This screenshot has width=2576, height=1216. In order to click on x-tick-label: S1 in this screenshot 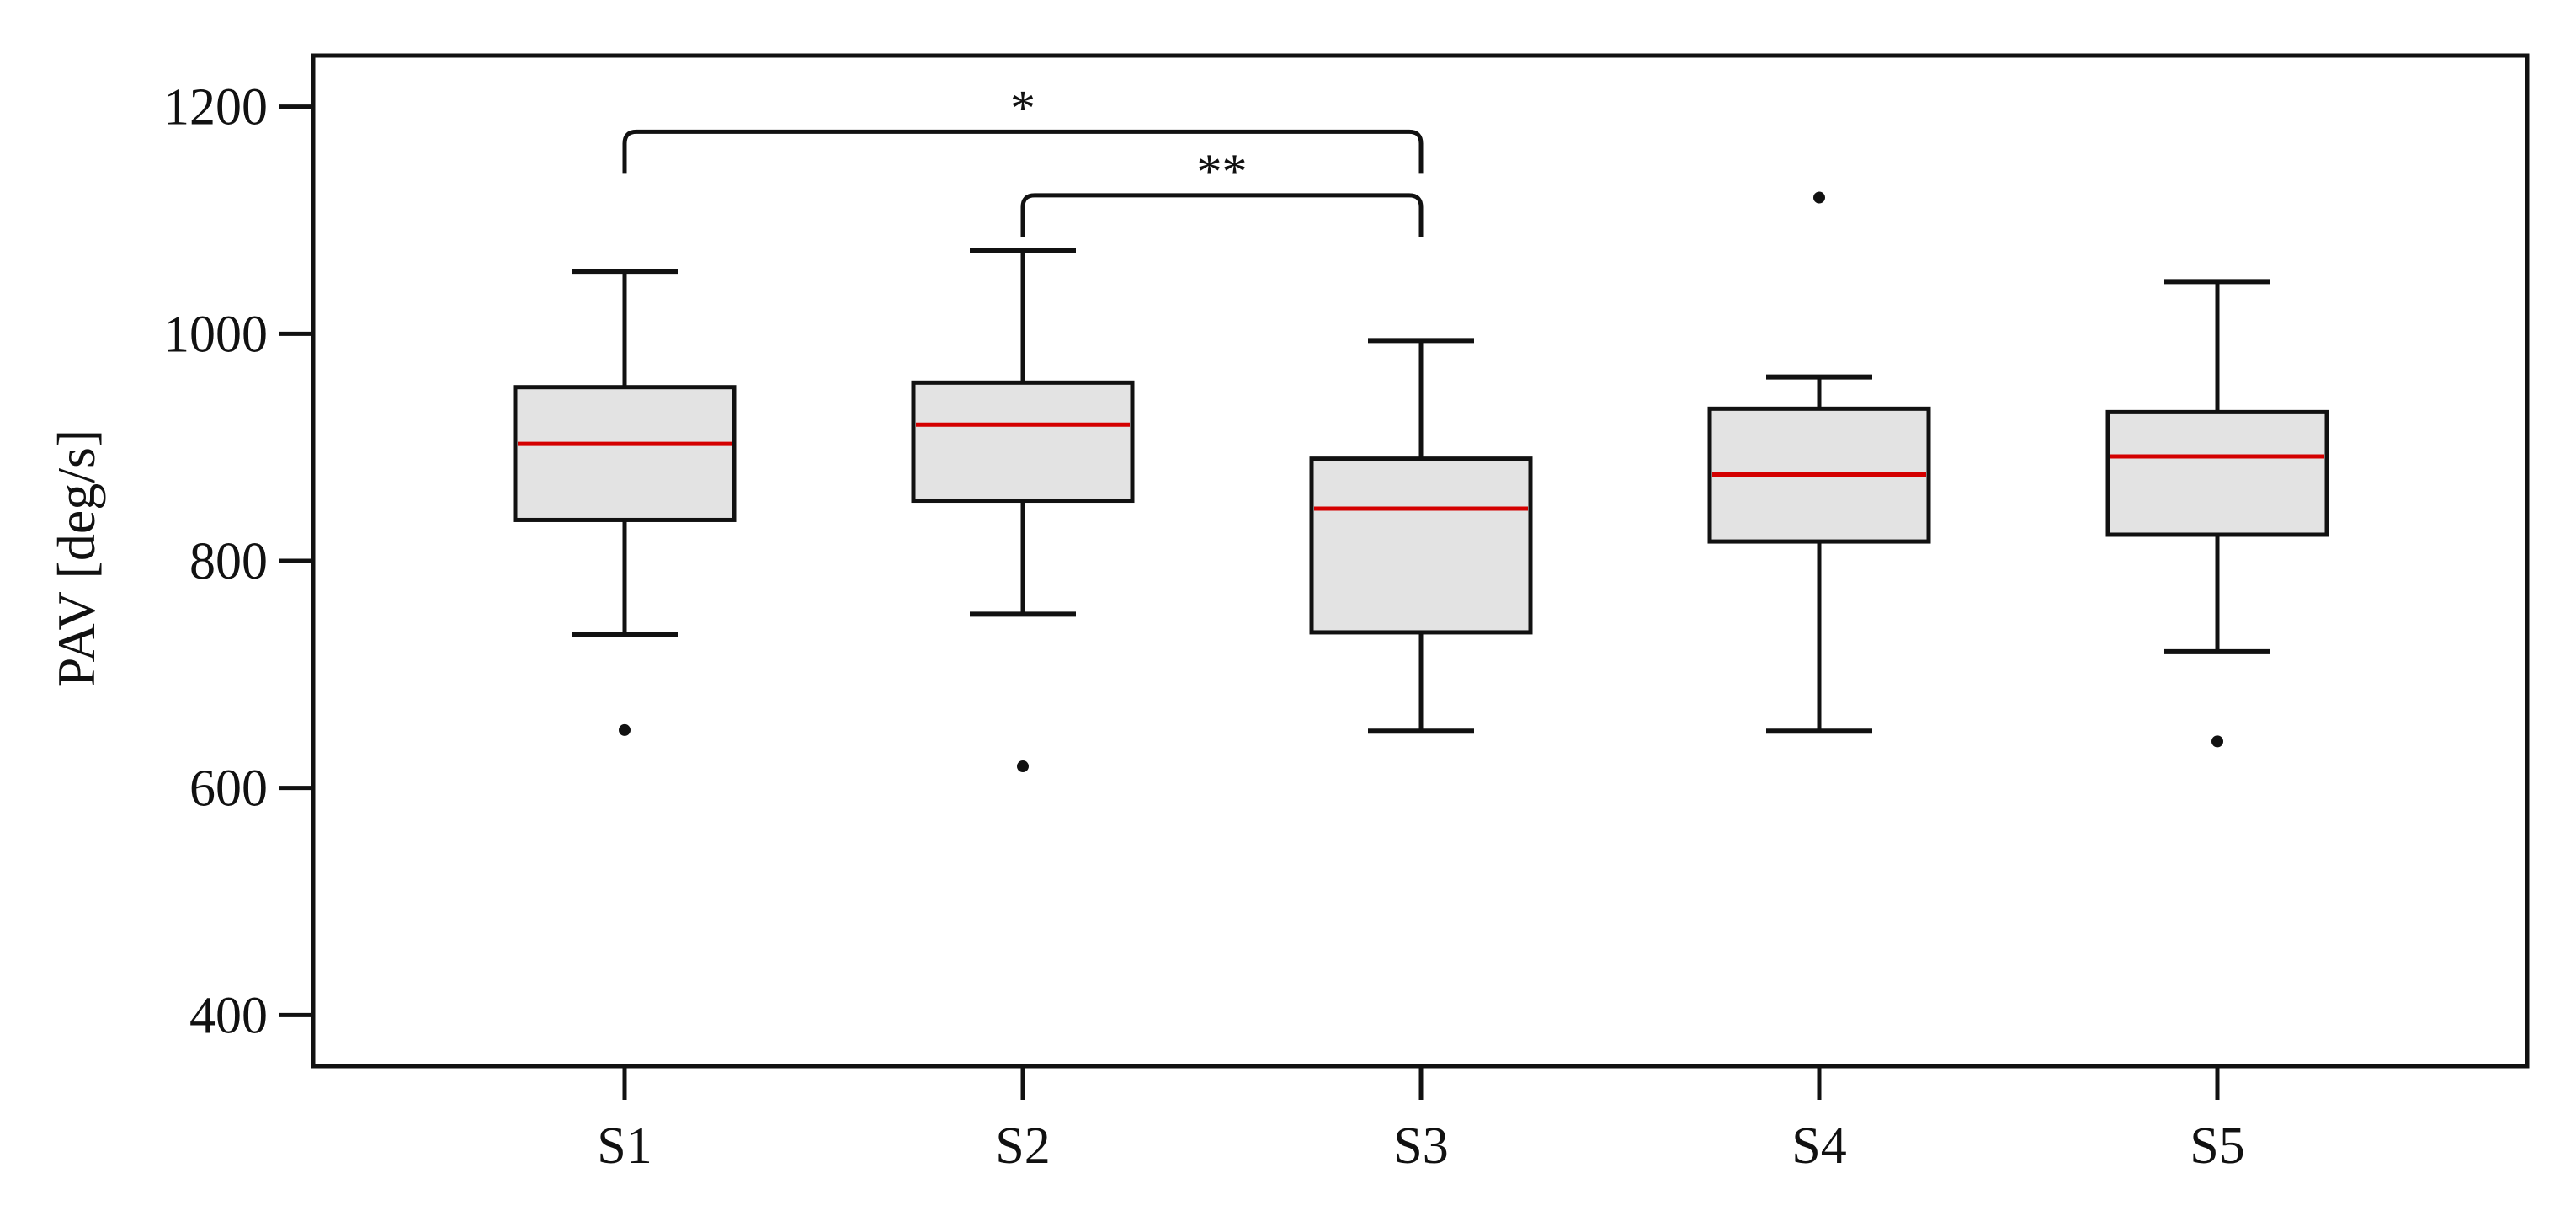, I will do `click(625, 1146)`.